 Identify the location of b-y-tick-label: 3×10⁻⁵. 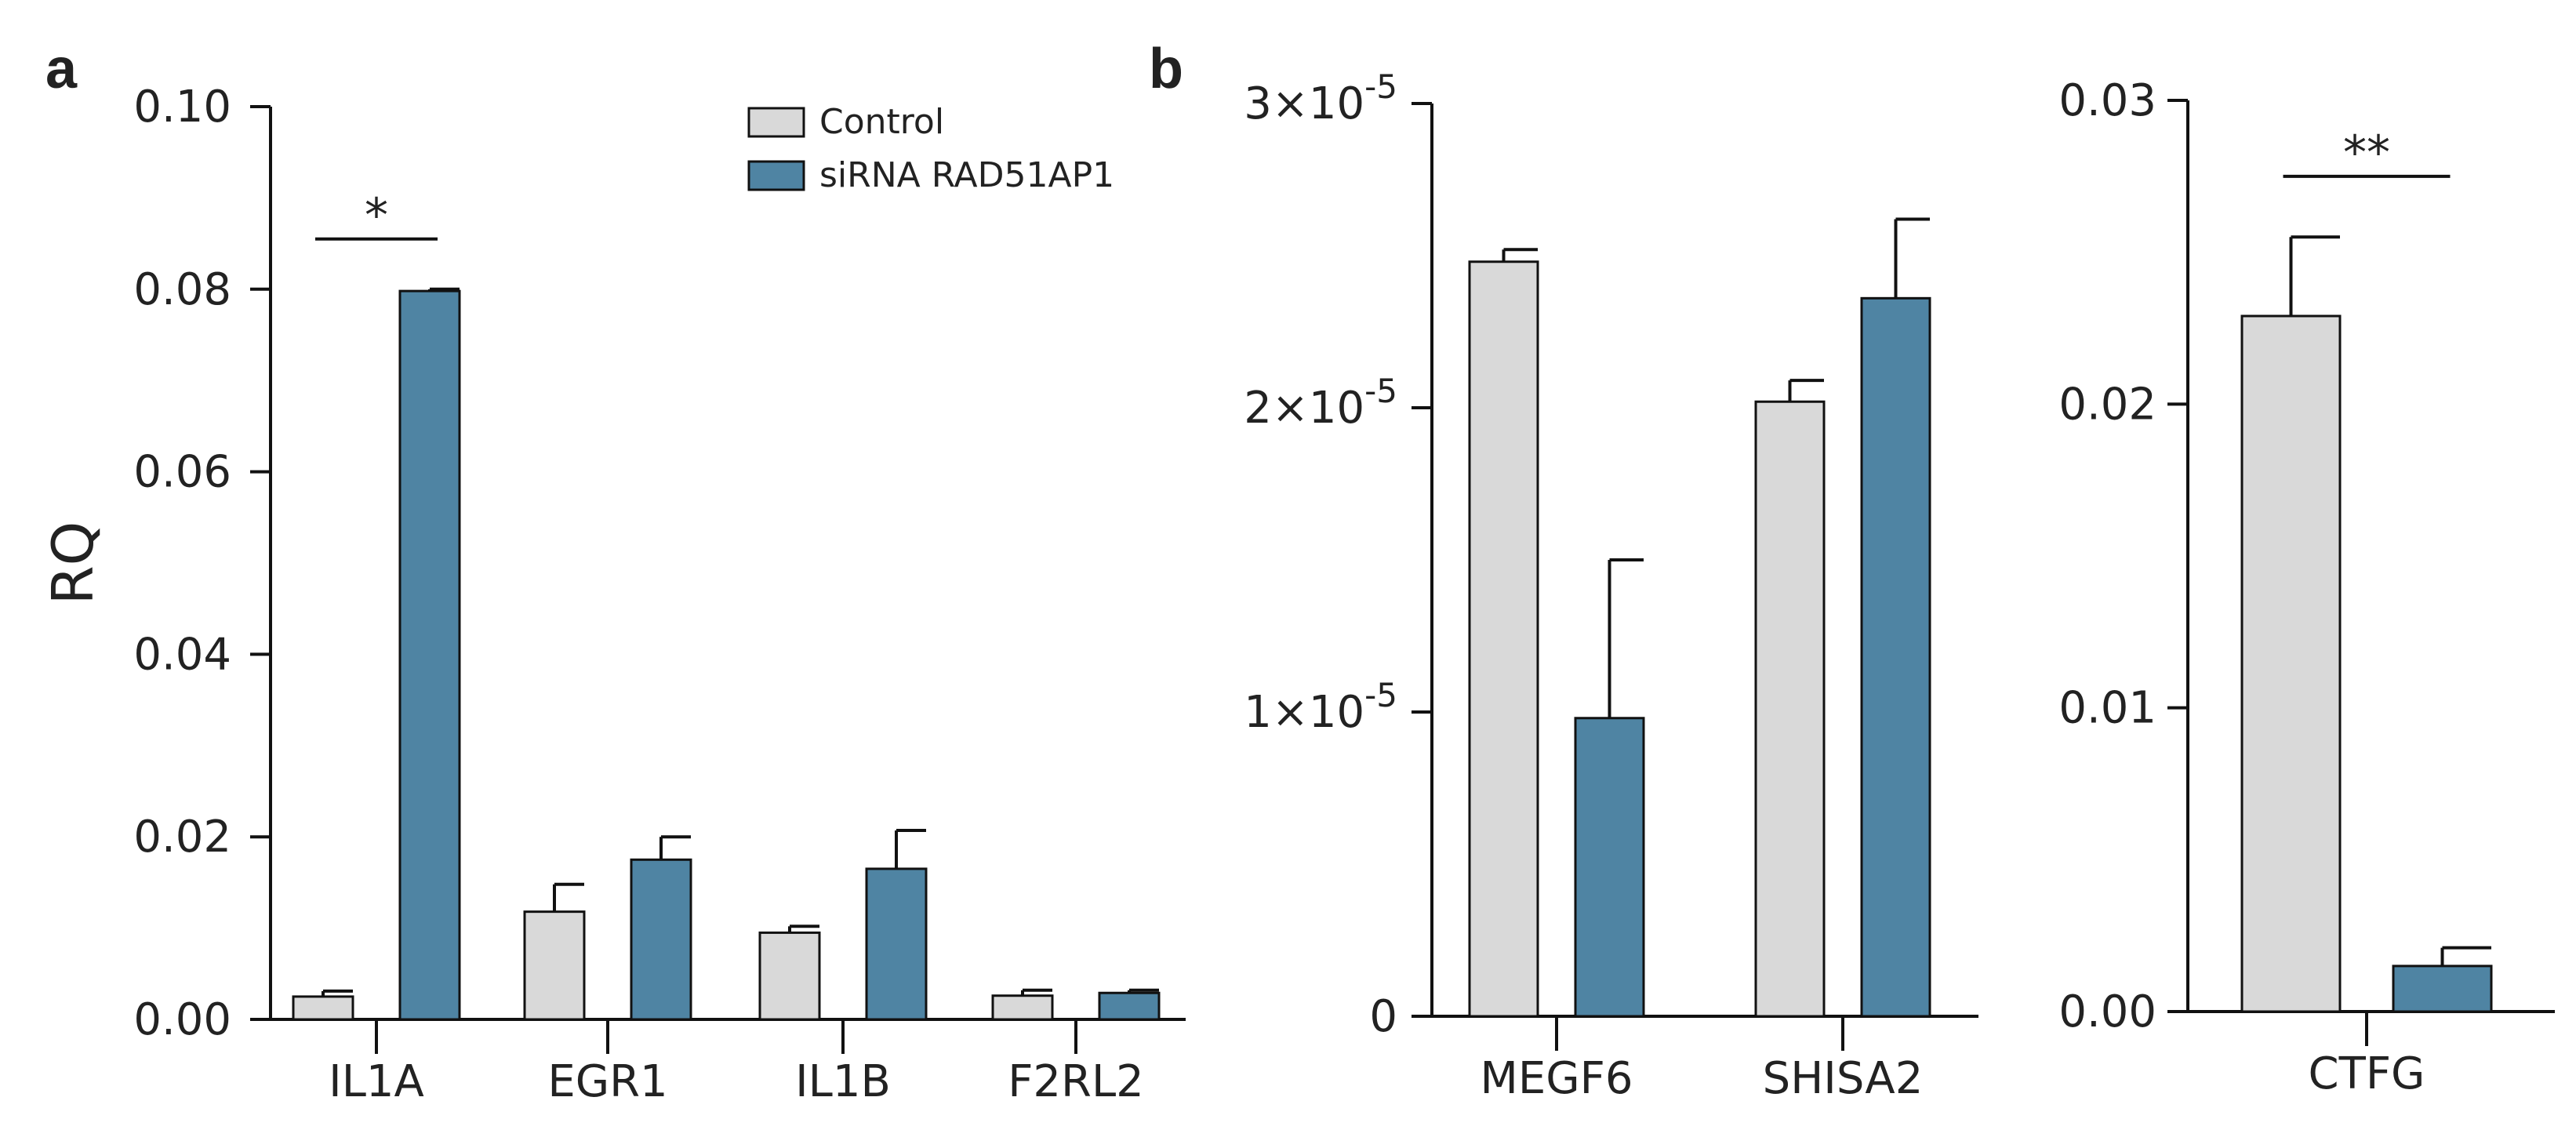
(1320, 98).